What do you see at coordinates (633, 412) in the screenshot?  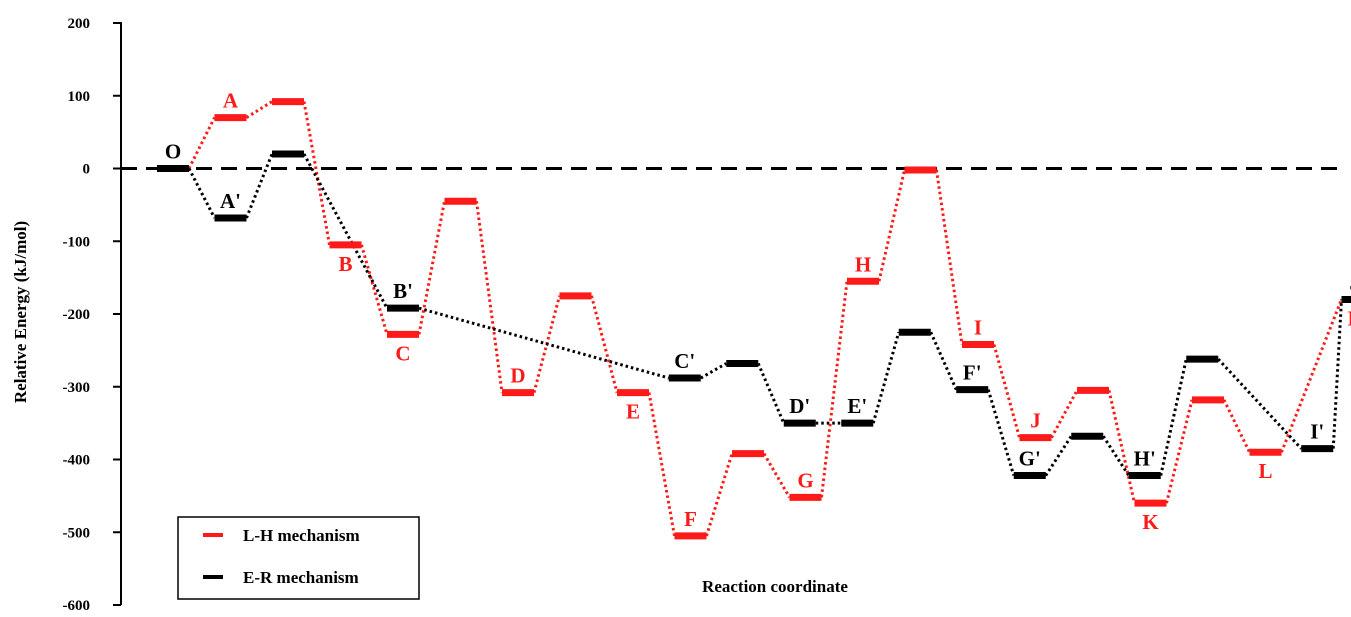 I see `state-label: E` at bounding box center [633, 412].